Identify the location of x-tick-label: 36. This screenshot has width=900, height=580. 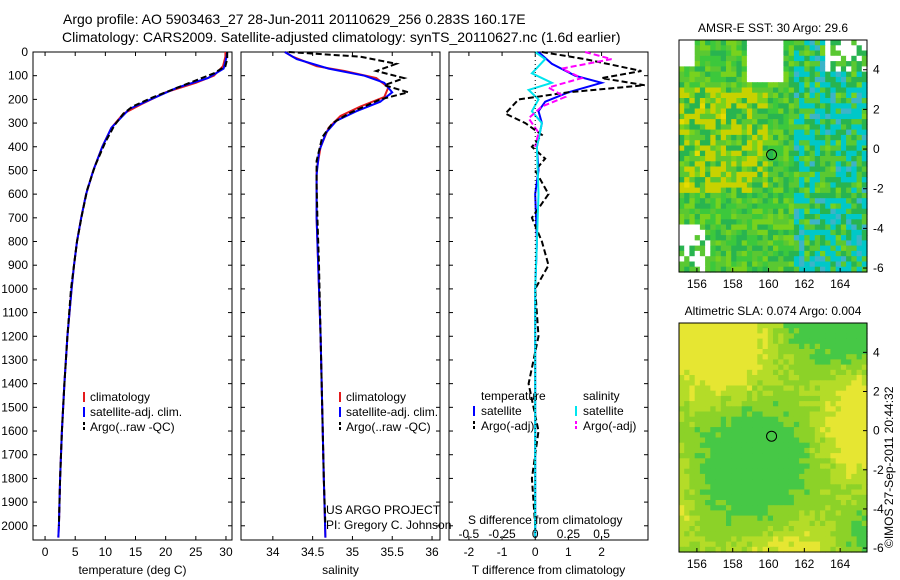
(432, 552).